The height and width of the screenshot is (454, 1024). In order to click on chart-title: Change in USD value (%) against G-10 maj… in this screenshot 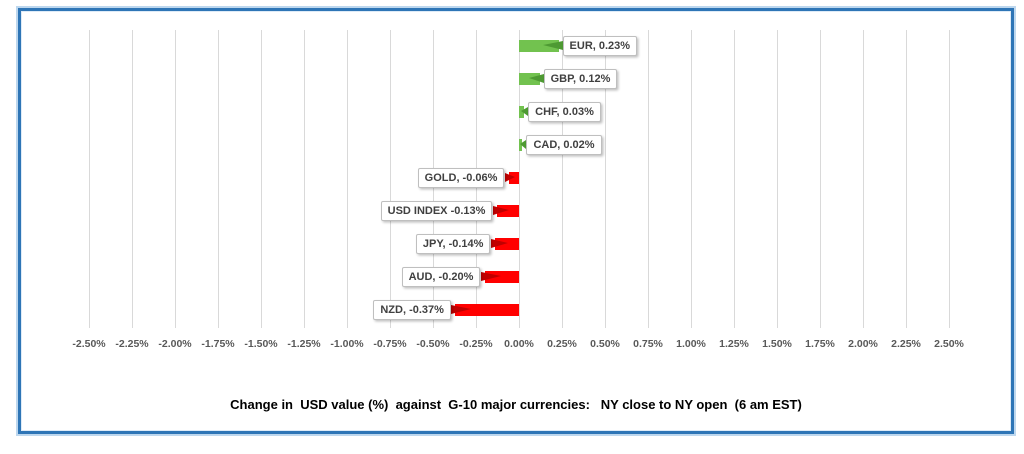, I will do `click(516, 404)`.